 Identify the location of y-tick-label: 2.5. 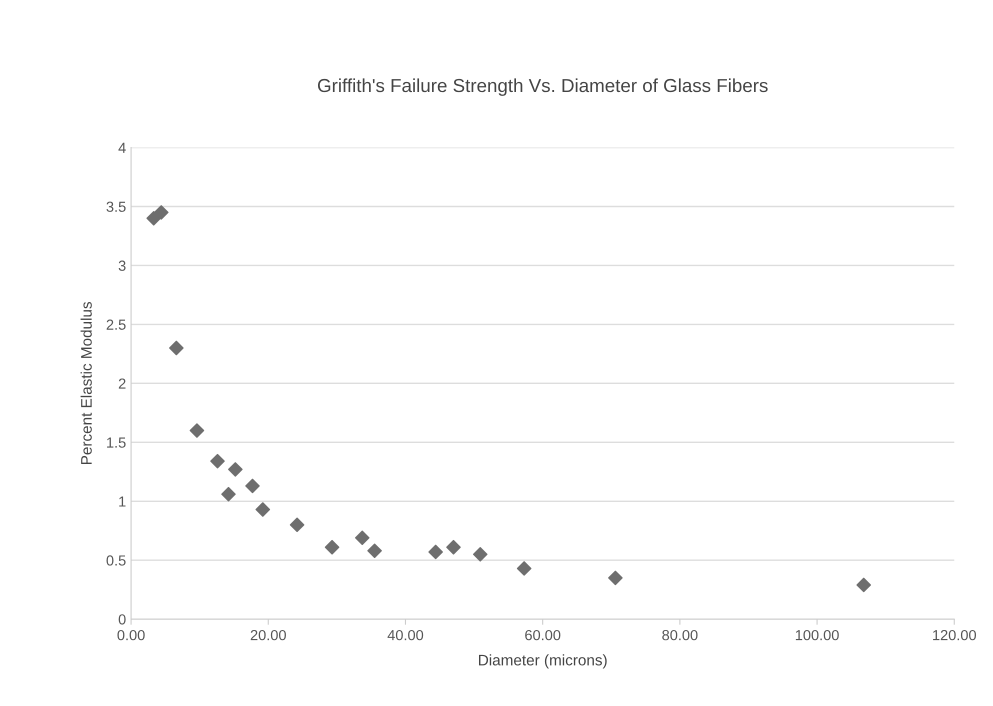
(116, 325).